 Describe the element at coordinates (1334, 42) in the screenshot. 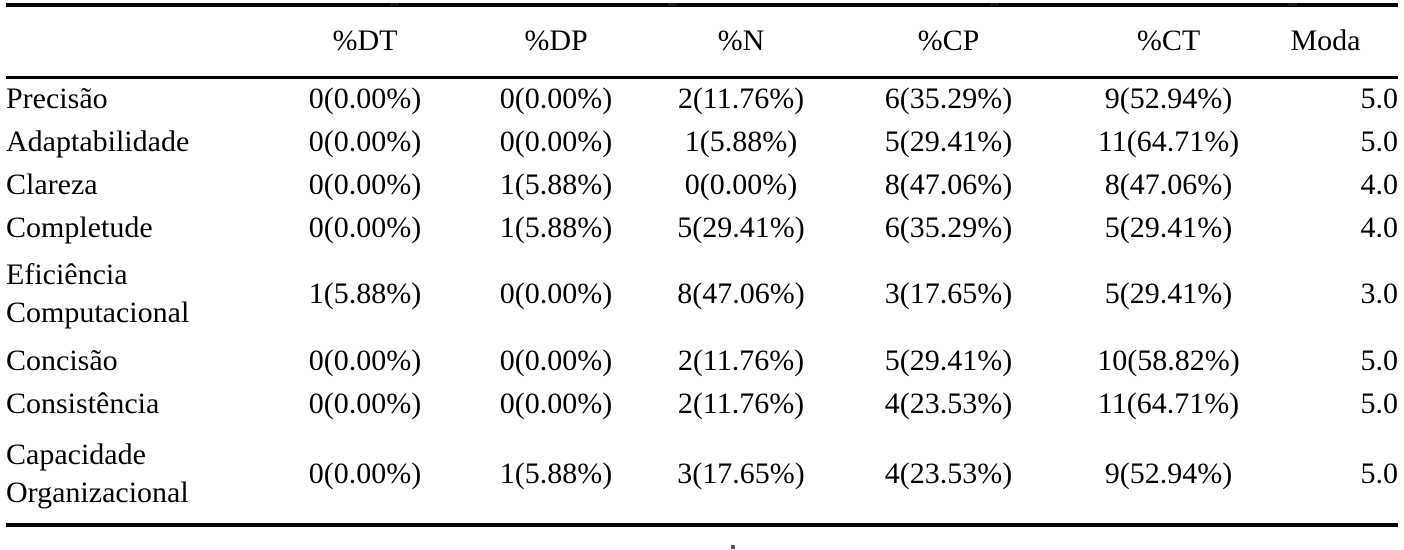

I see `header-cell-moda: Moda` at that location.